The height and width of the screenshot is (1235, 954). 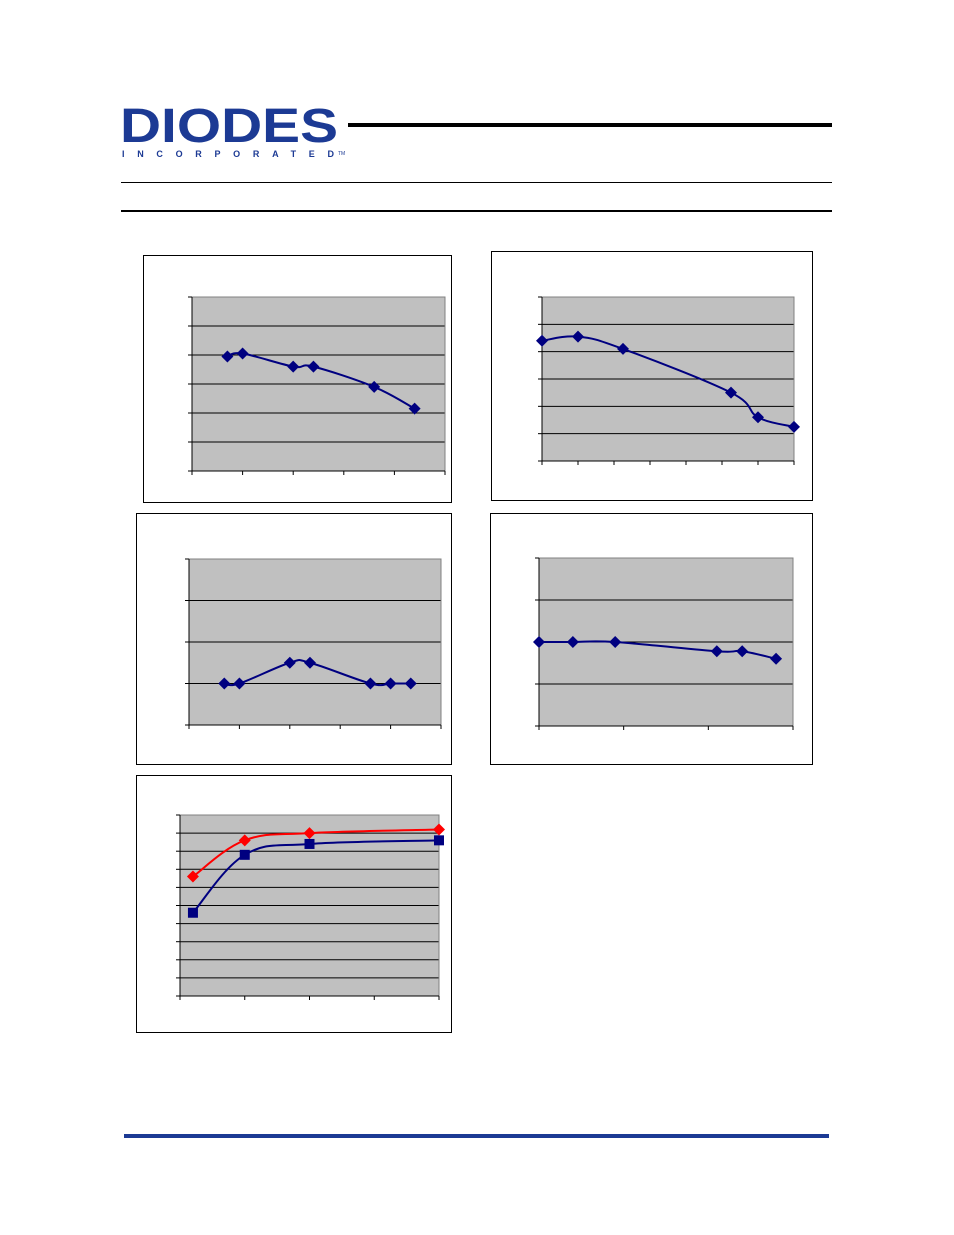 What do you see at coordinates (229, 126) in the screenshot?
I see `logo-wordmark: DIODES` at bounding box center [229, 126].